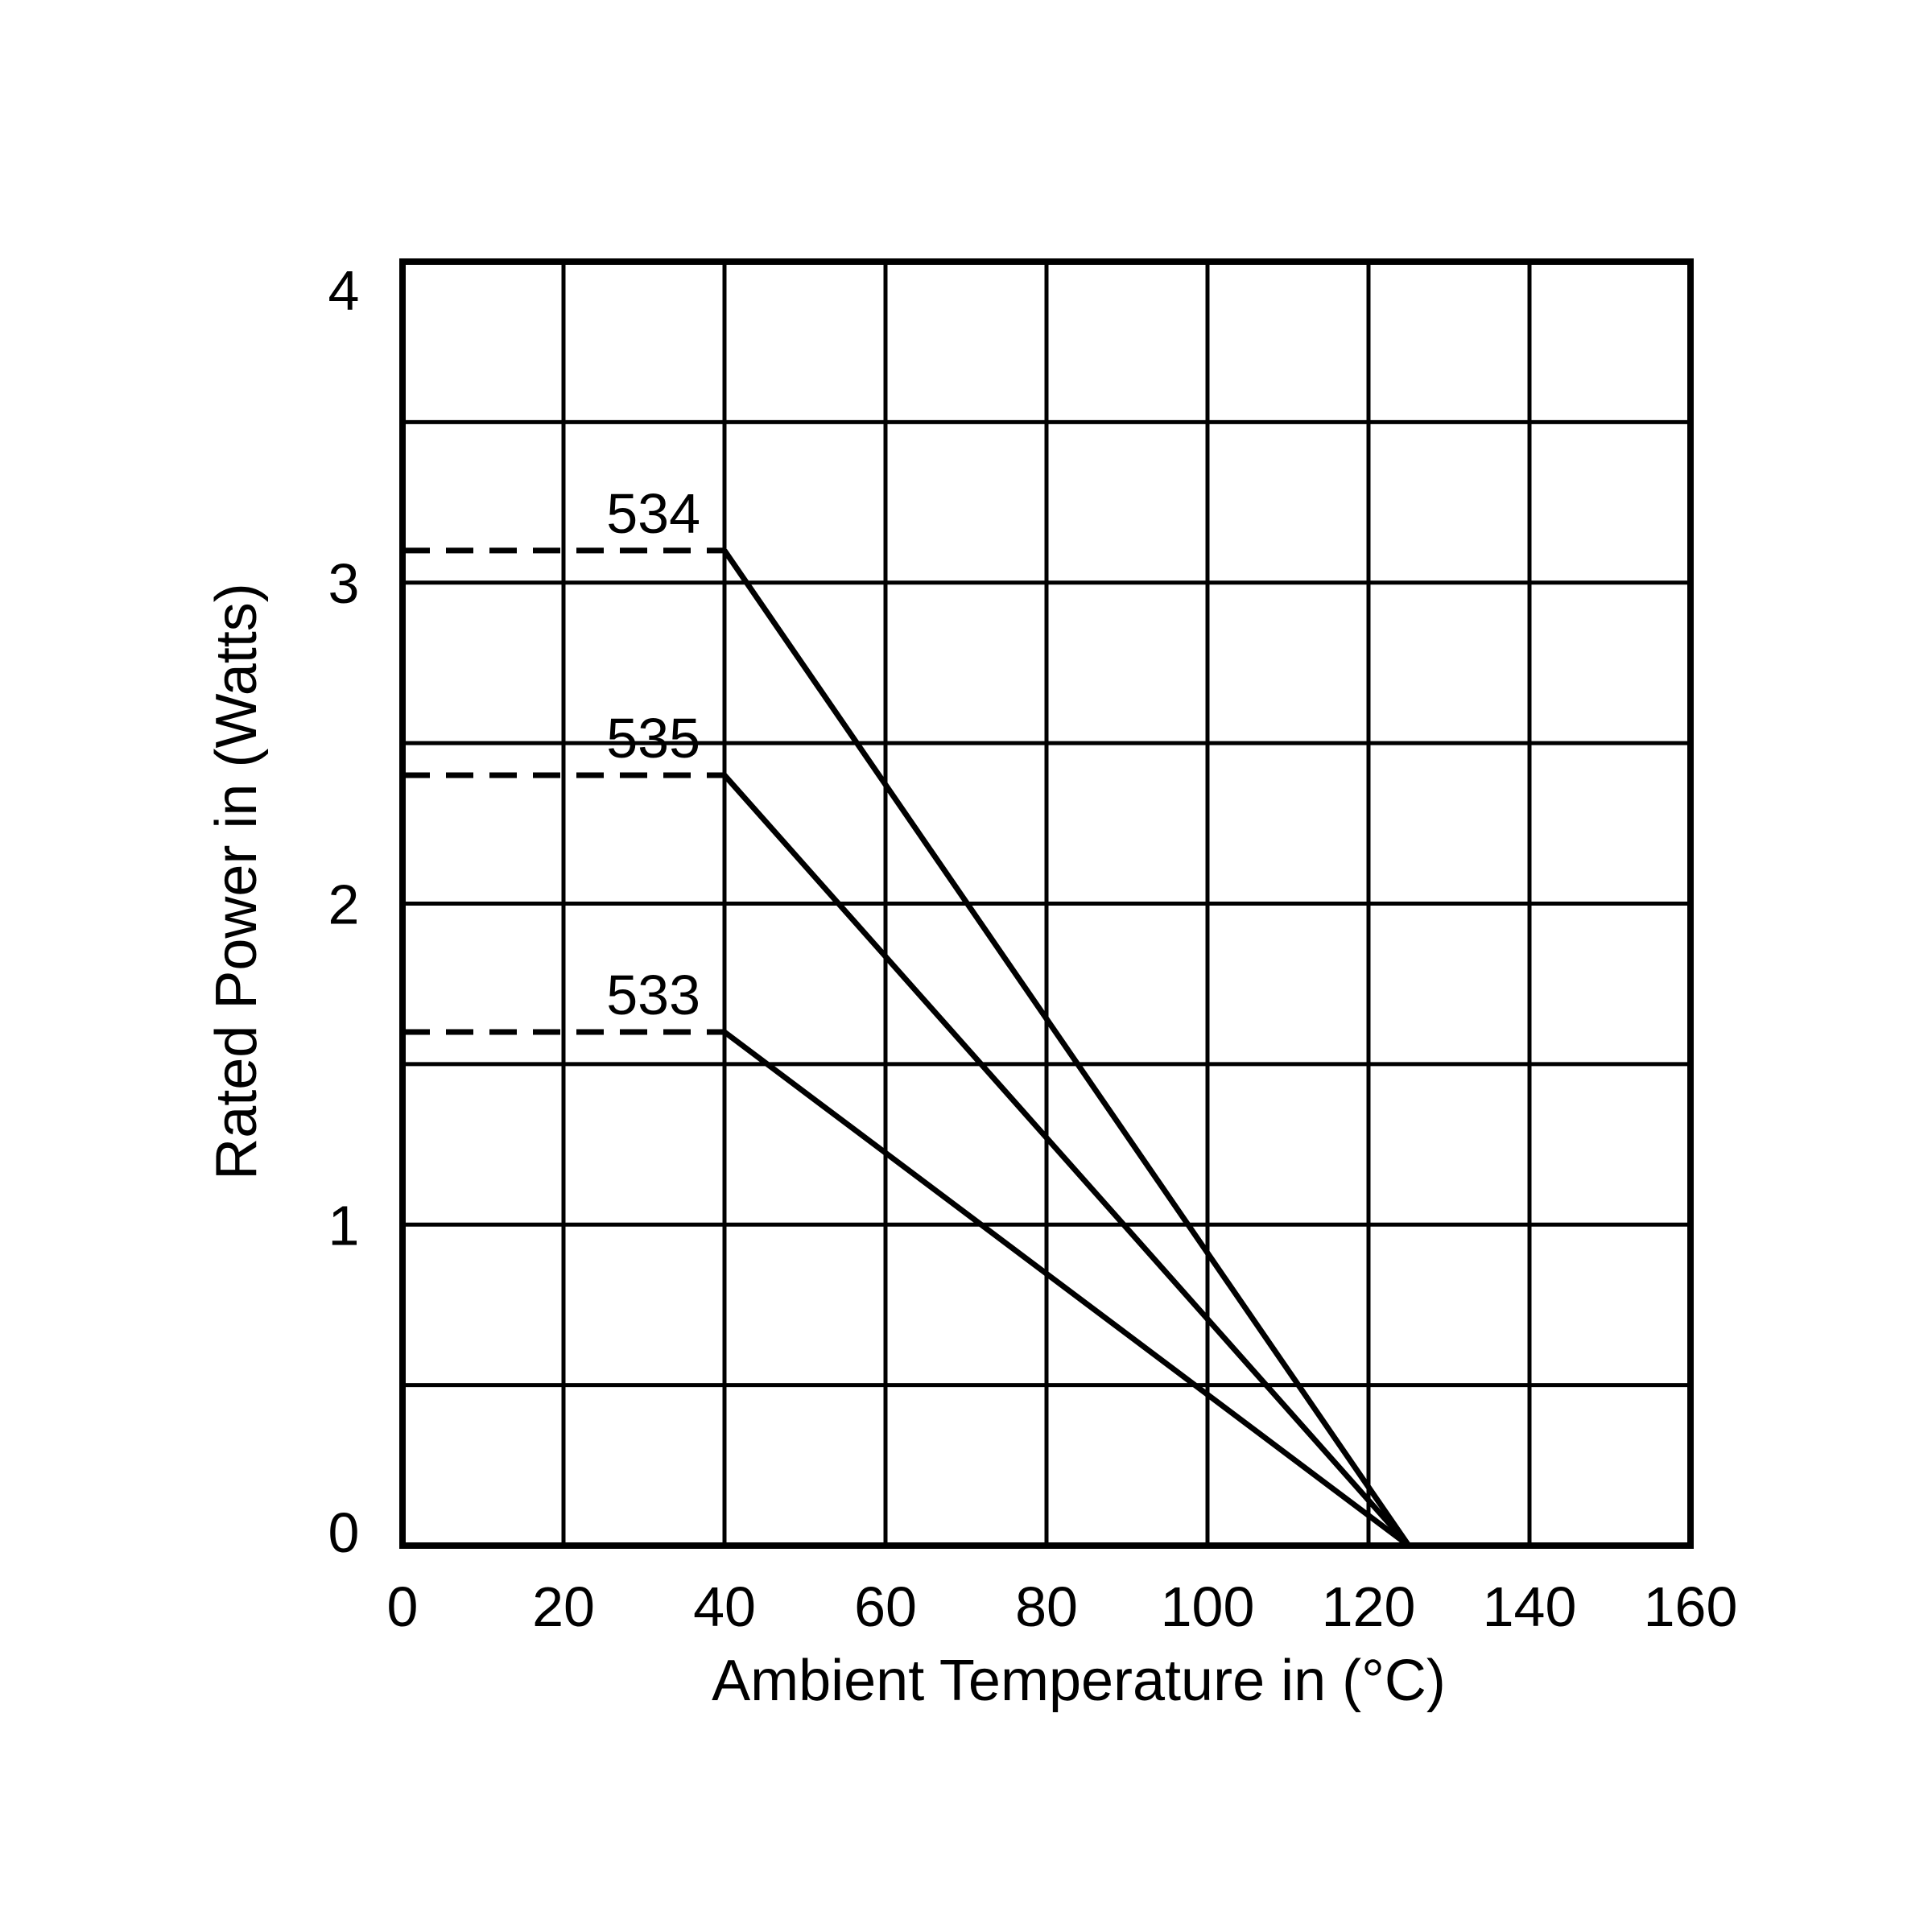 Image resolution: width=1932 pixels, height=1932 pixels. I want to click on x-tick-label: 40, so click(724, 1606).